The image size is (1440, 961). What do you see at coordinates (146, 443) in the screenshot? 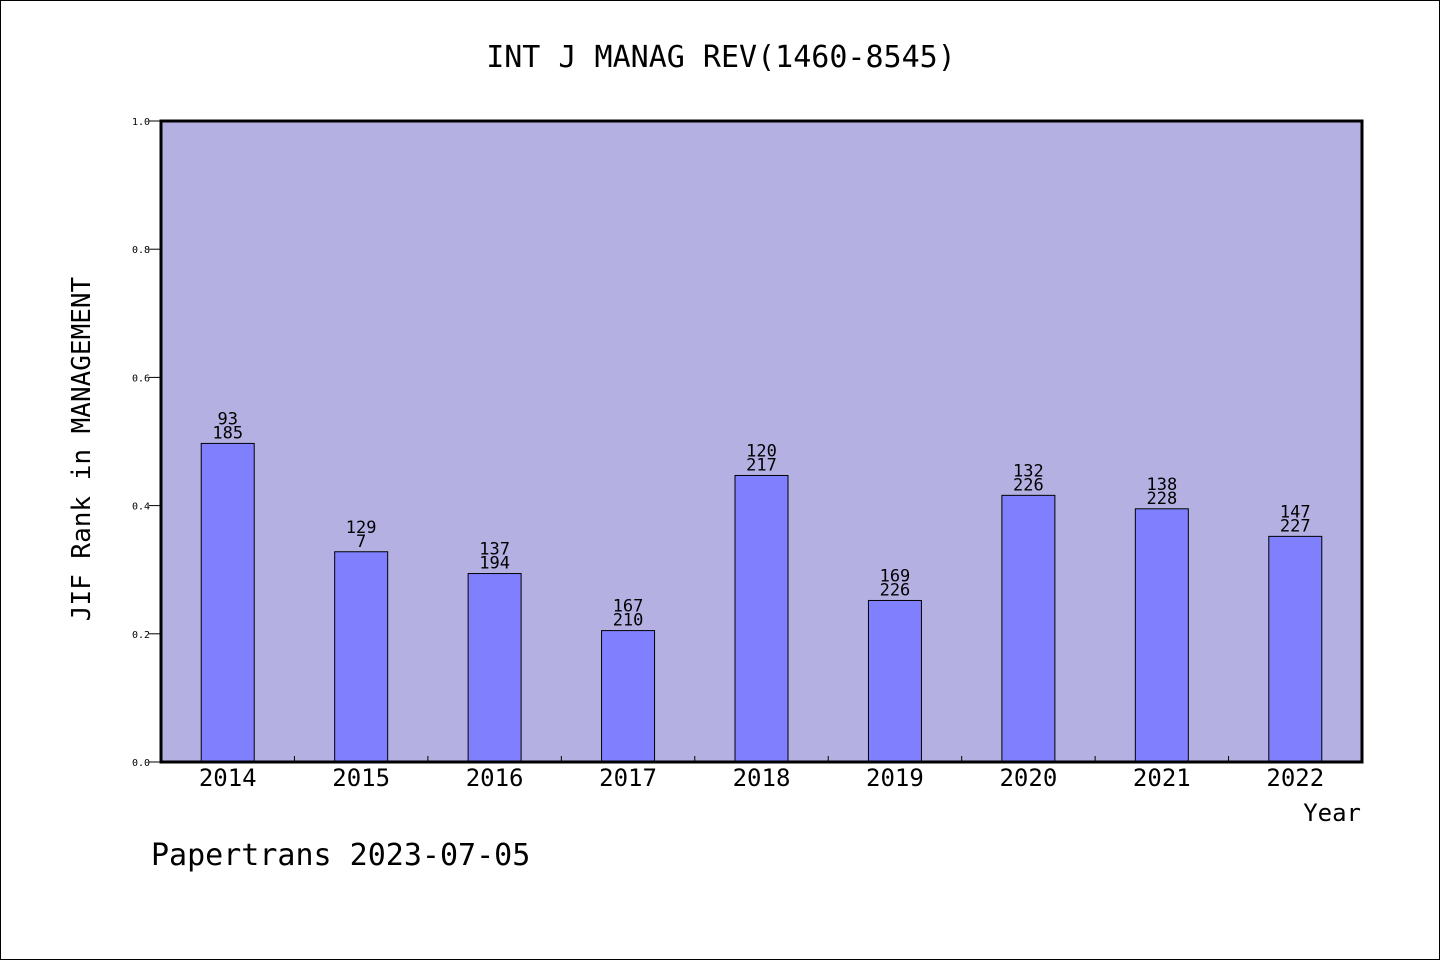
I see `y-axis: 0.0 0.2 0.4 0.6 0.8 1.0` at bounding box center [146, 443].